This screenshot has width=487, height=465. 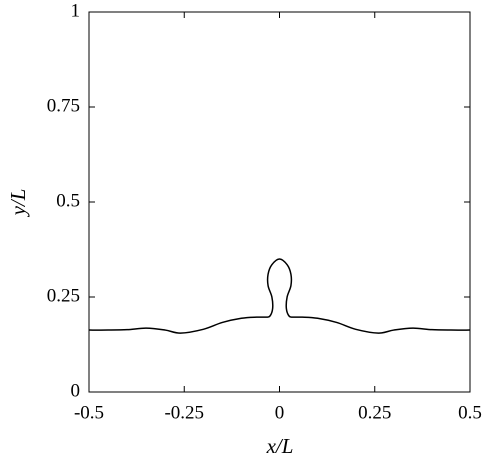 I want to click on interface-line, so click(x=279, y=296).